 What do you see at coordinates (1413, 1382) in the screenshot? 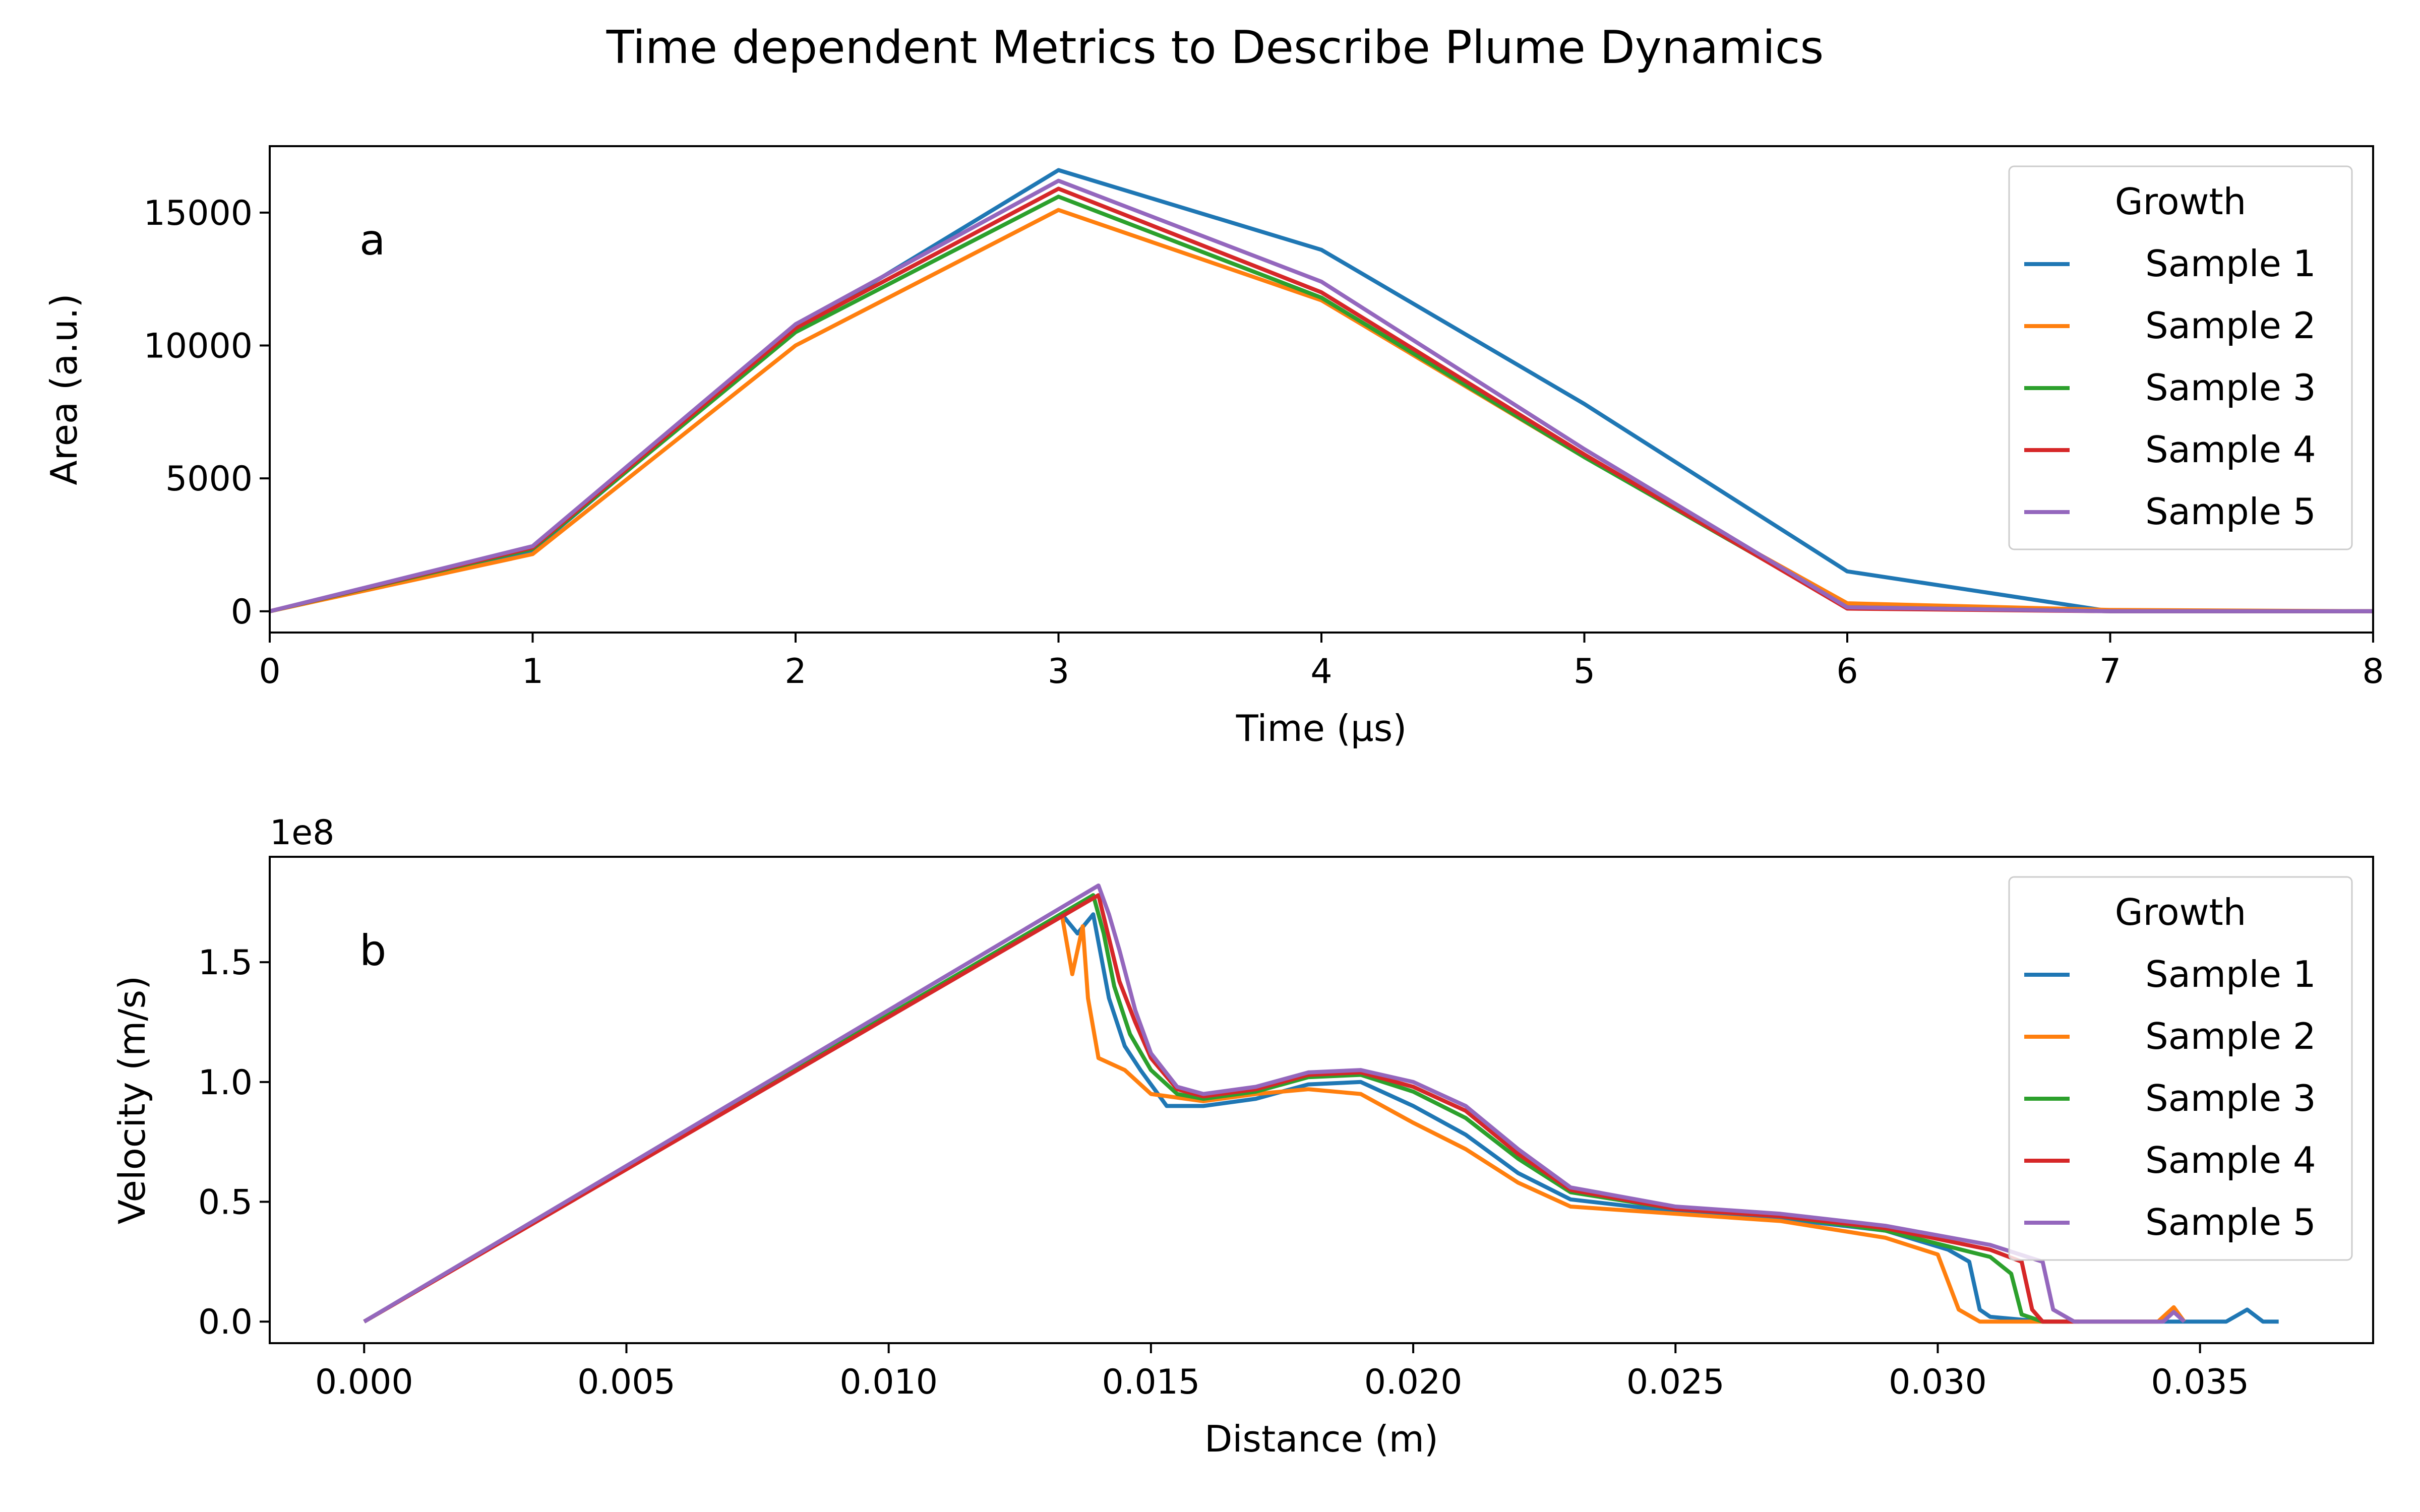
I see `x-tick-label: 0.020` at bounding box center [1413, 1382].